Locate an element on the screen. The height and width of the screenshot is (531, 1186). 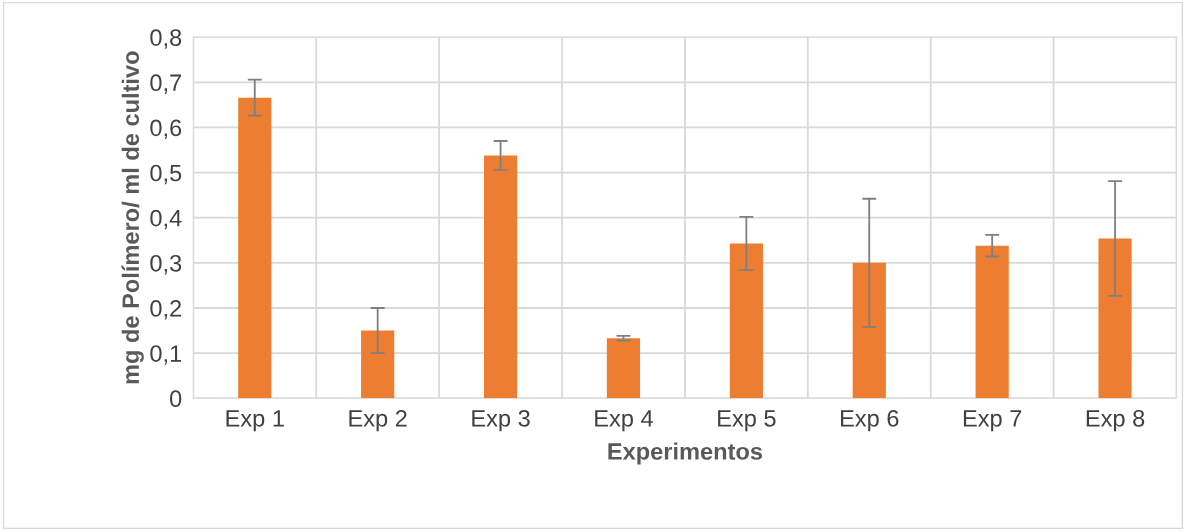
y-tick-label: 0,4 is located at coordinates (166, 219).